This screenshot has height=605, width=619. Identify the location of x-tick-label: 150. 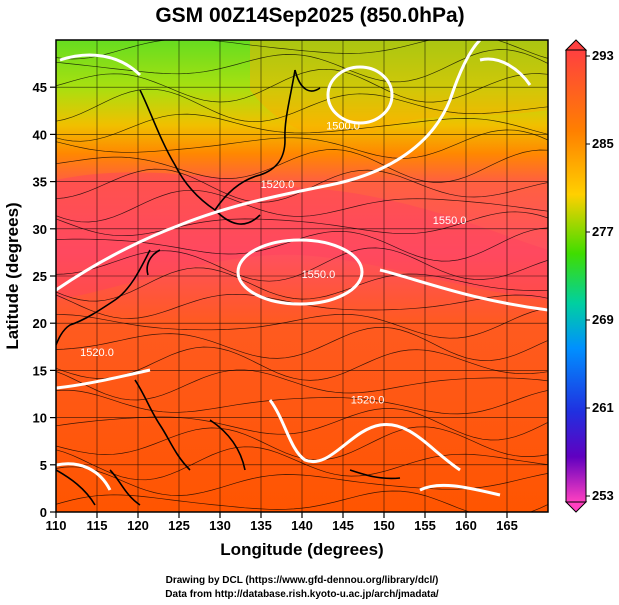
(384, 525).